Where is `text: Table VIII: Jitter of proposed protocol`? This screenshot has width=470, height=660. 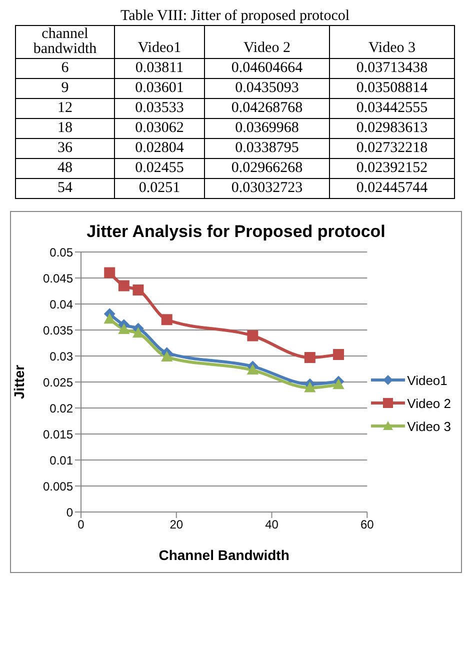
text: Table VIII: Jitter of proposed protocol is located at coordinates (235, 16).